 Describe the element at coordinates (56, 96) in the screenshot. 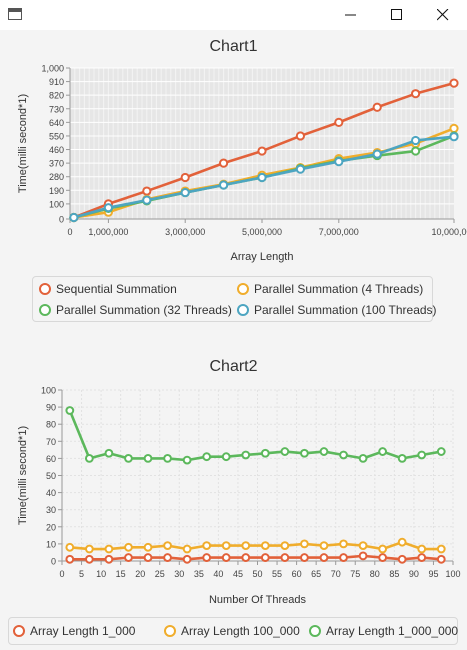

I see `y-tick-label: 820` at that location.